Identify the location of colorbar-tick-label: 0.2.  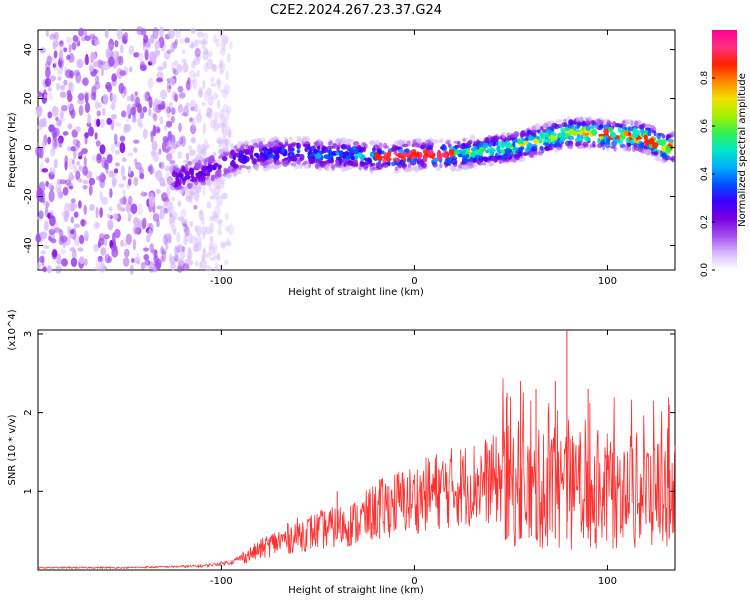
(705, 222).